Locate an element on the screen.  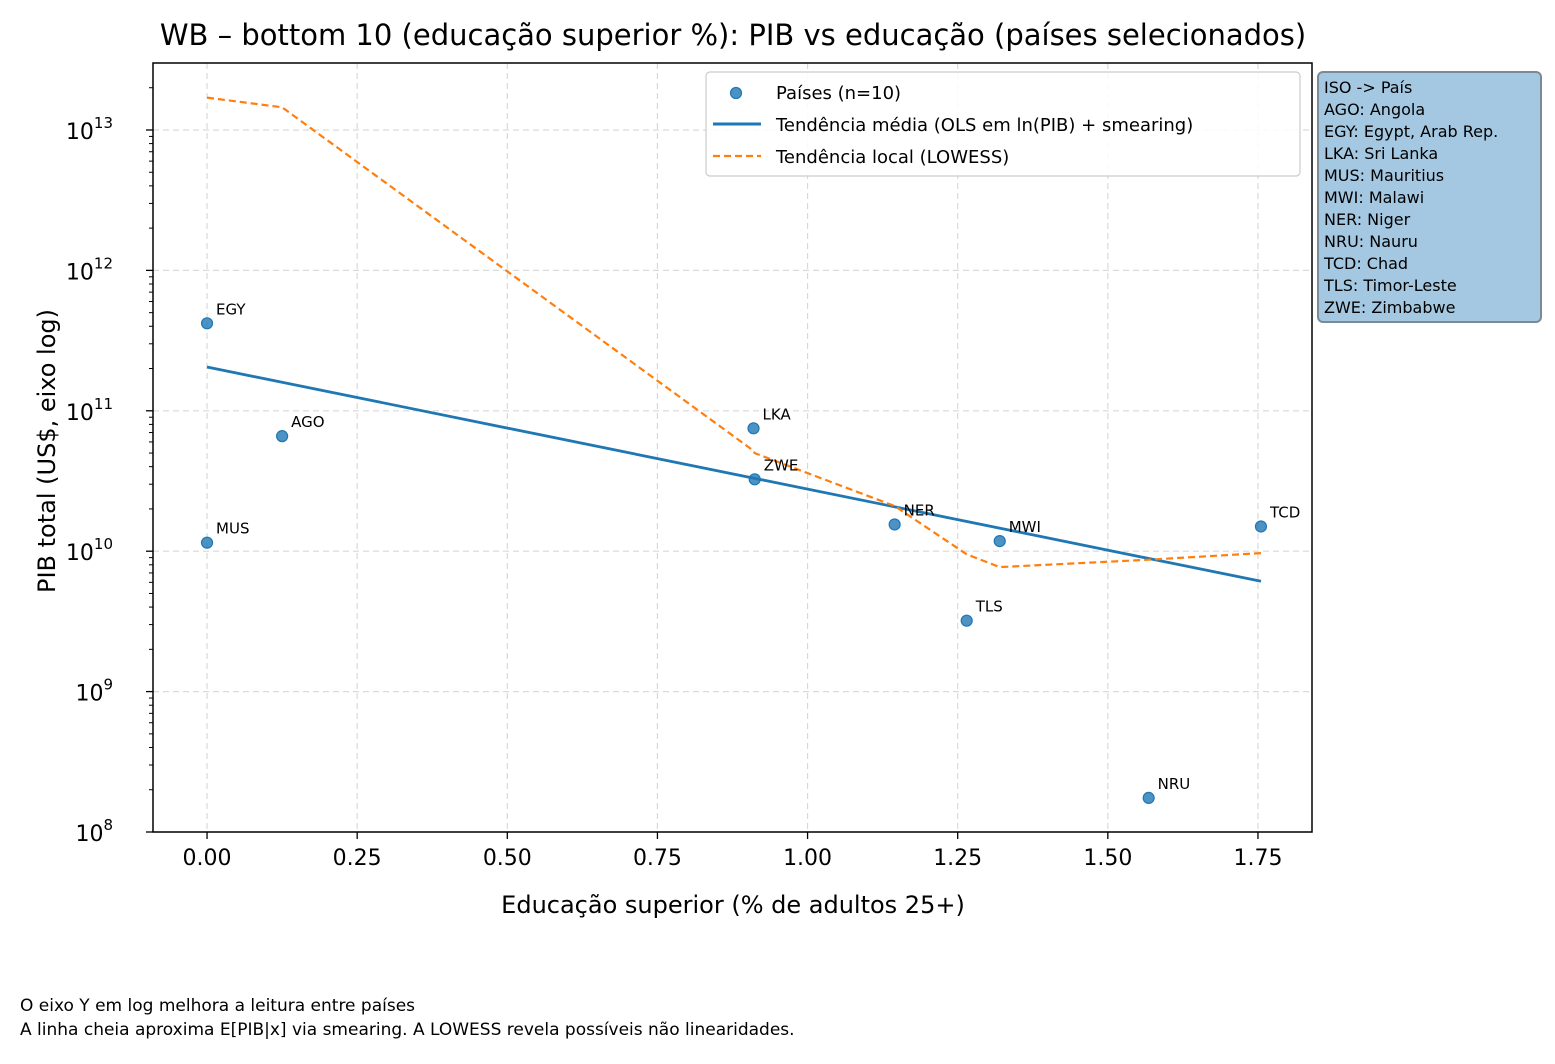
legend-label-points: Países (n=10) is located at coordinates (838, 93).